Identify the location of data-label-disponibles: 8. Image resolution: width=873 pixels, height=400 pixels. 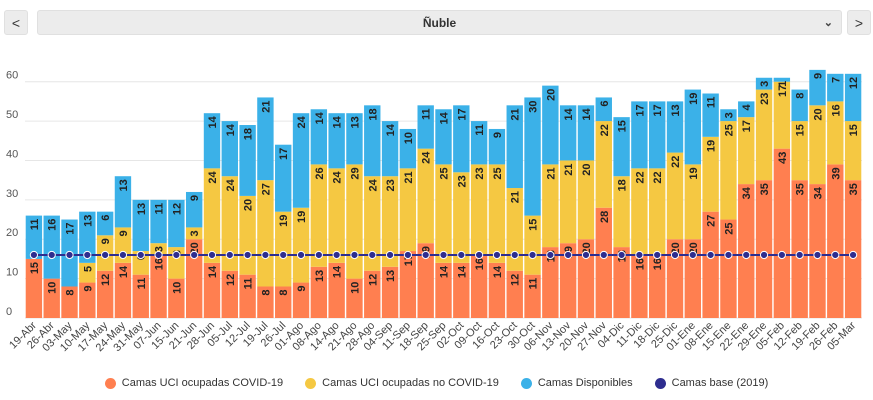
(801, 96).